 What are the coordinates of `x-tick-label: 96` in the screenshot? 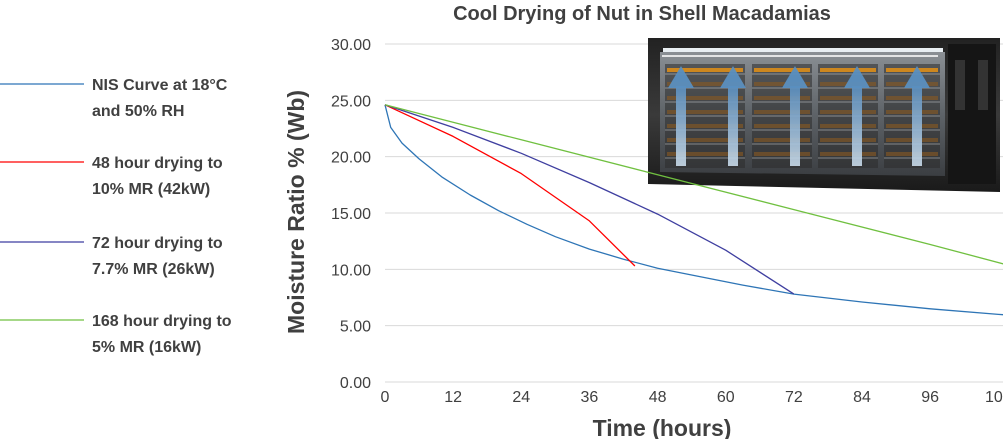 It's located at (930, 397).